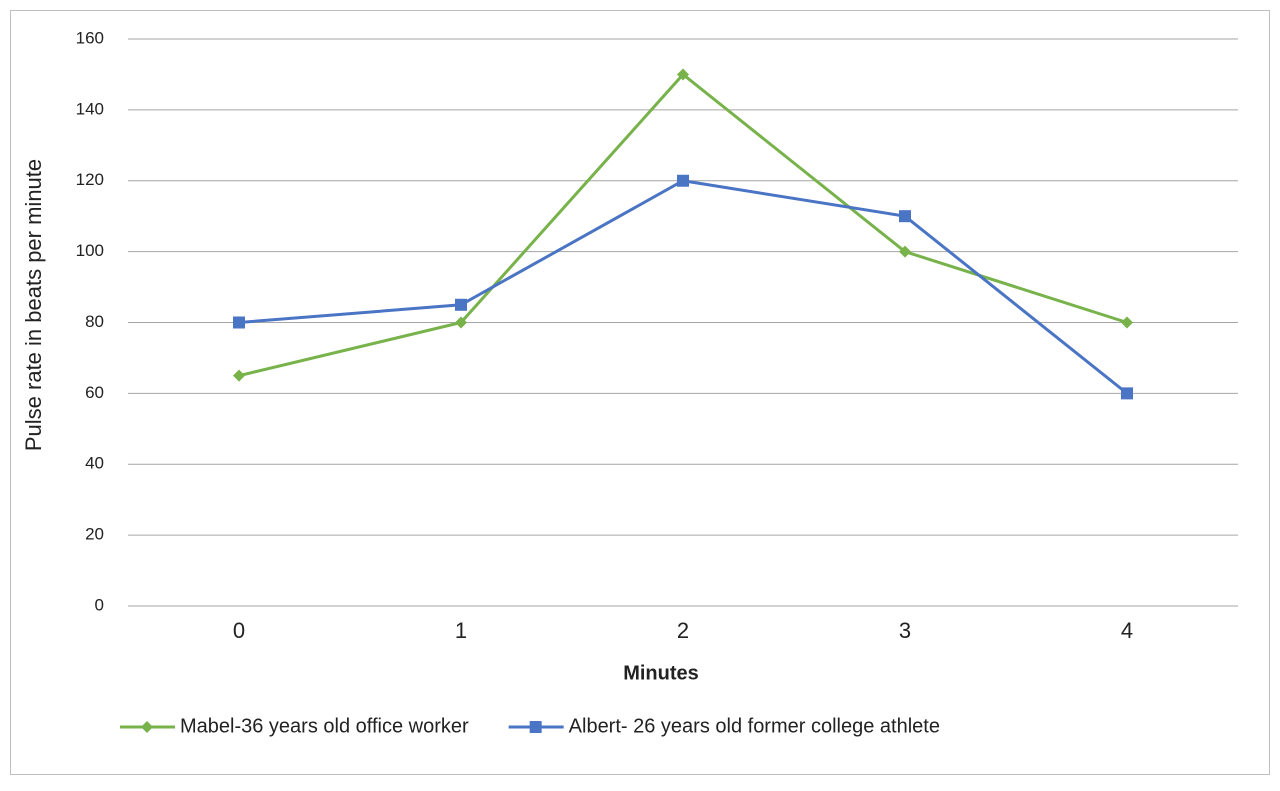 The height and width of the screenshot is (791, 1280). Describe the element at coordinates (94, 534) in the screenshot. I see `y-tick-label: 20` at that location.